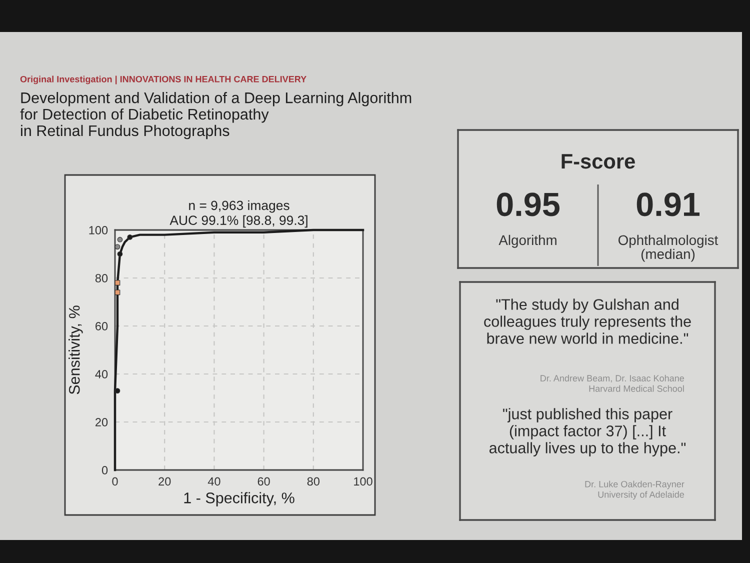 This screenshot has width=750, height=563. I want to click on y-tick-label: 0, so click(105, 470).